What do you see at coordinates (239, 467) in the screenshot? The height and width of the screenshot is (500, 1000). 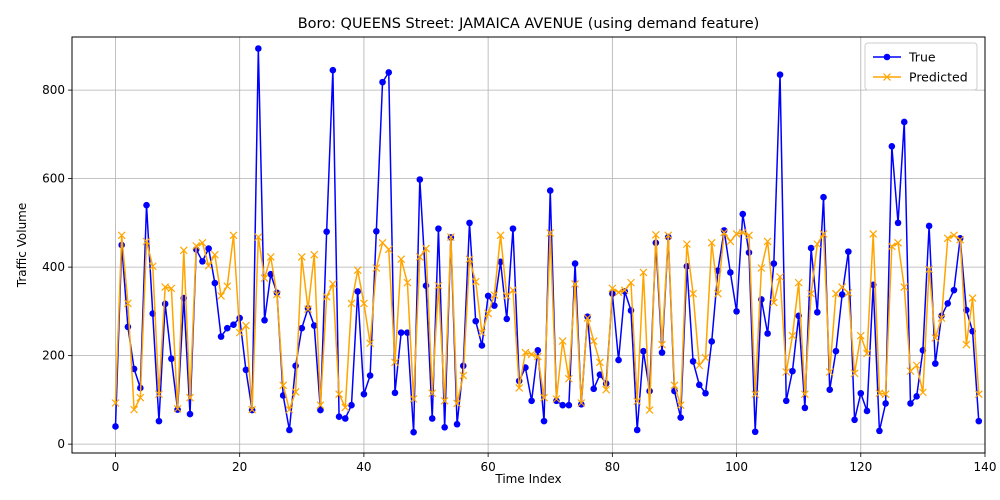 I see `x-tick-label: 20` at bounding box center [239, 467].